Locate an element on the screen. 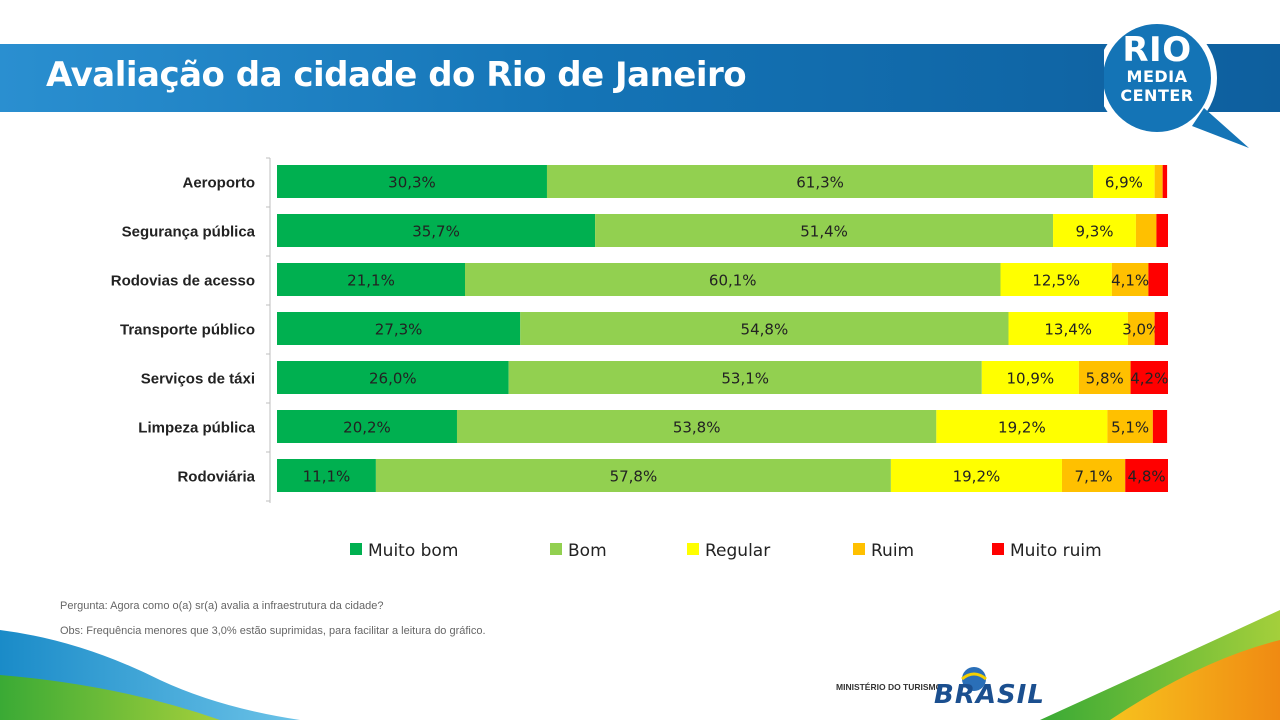  data-label: 26,0% is located at coordinates (393, 379).